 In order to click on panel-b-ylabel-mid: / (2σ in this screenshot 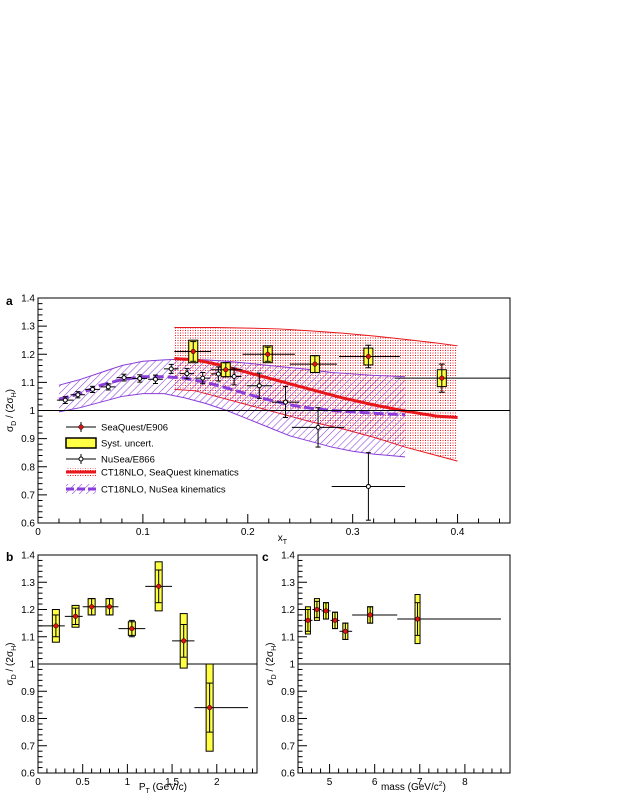, I will do `click(10, 662)`.